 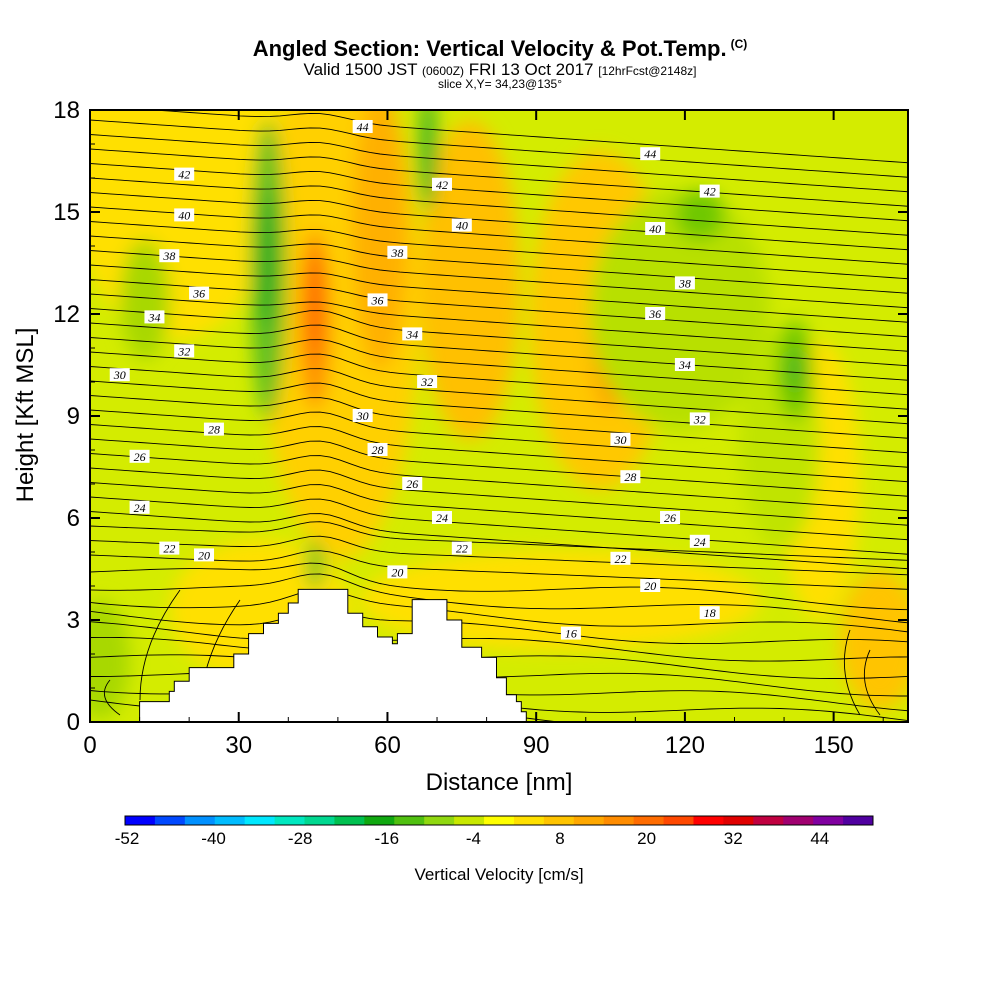 I want to click on valid-utc: (0600Z), so click(x=443, y=71).